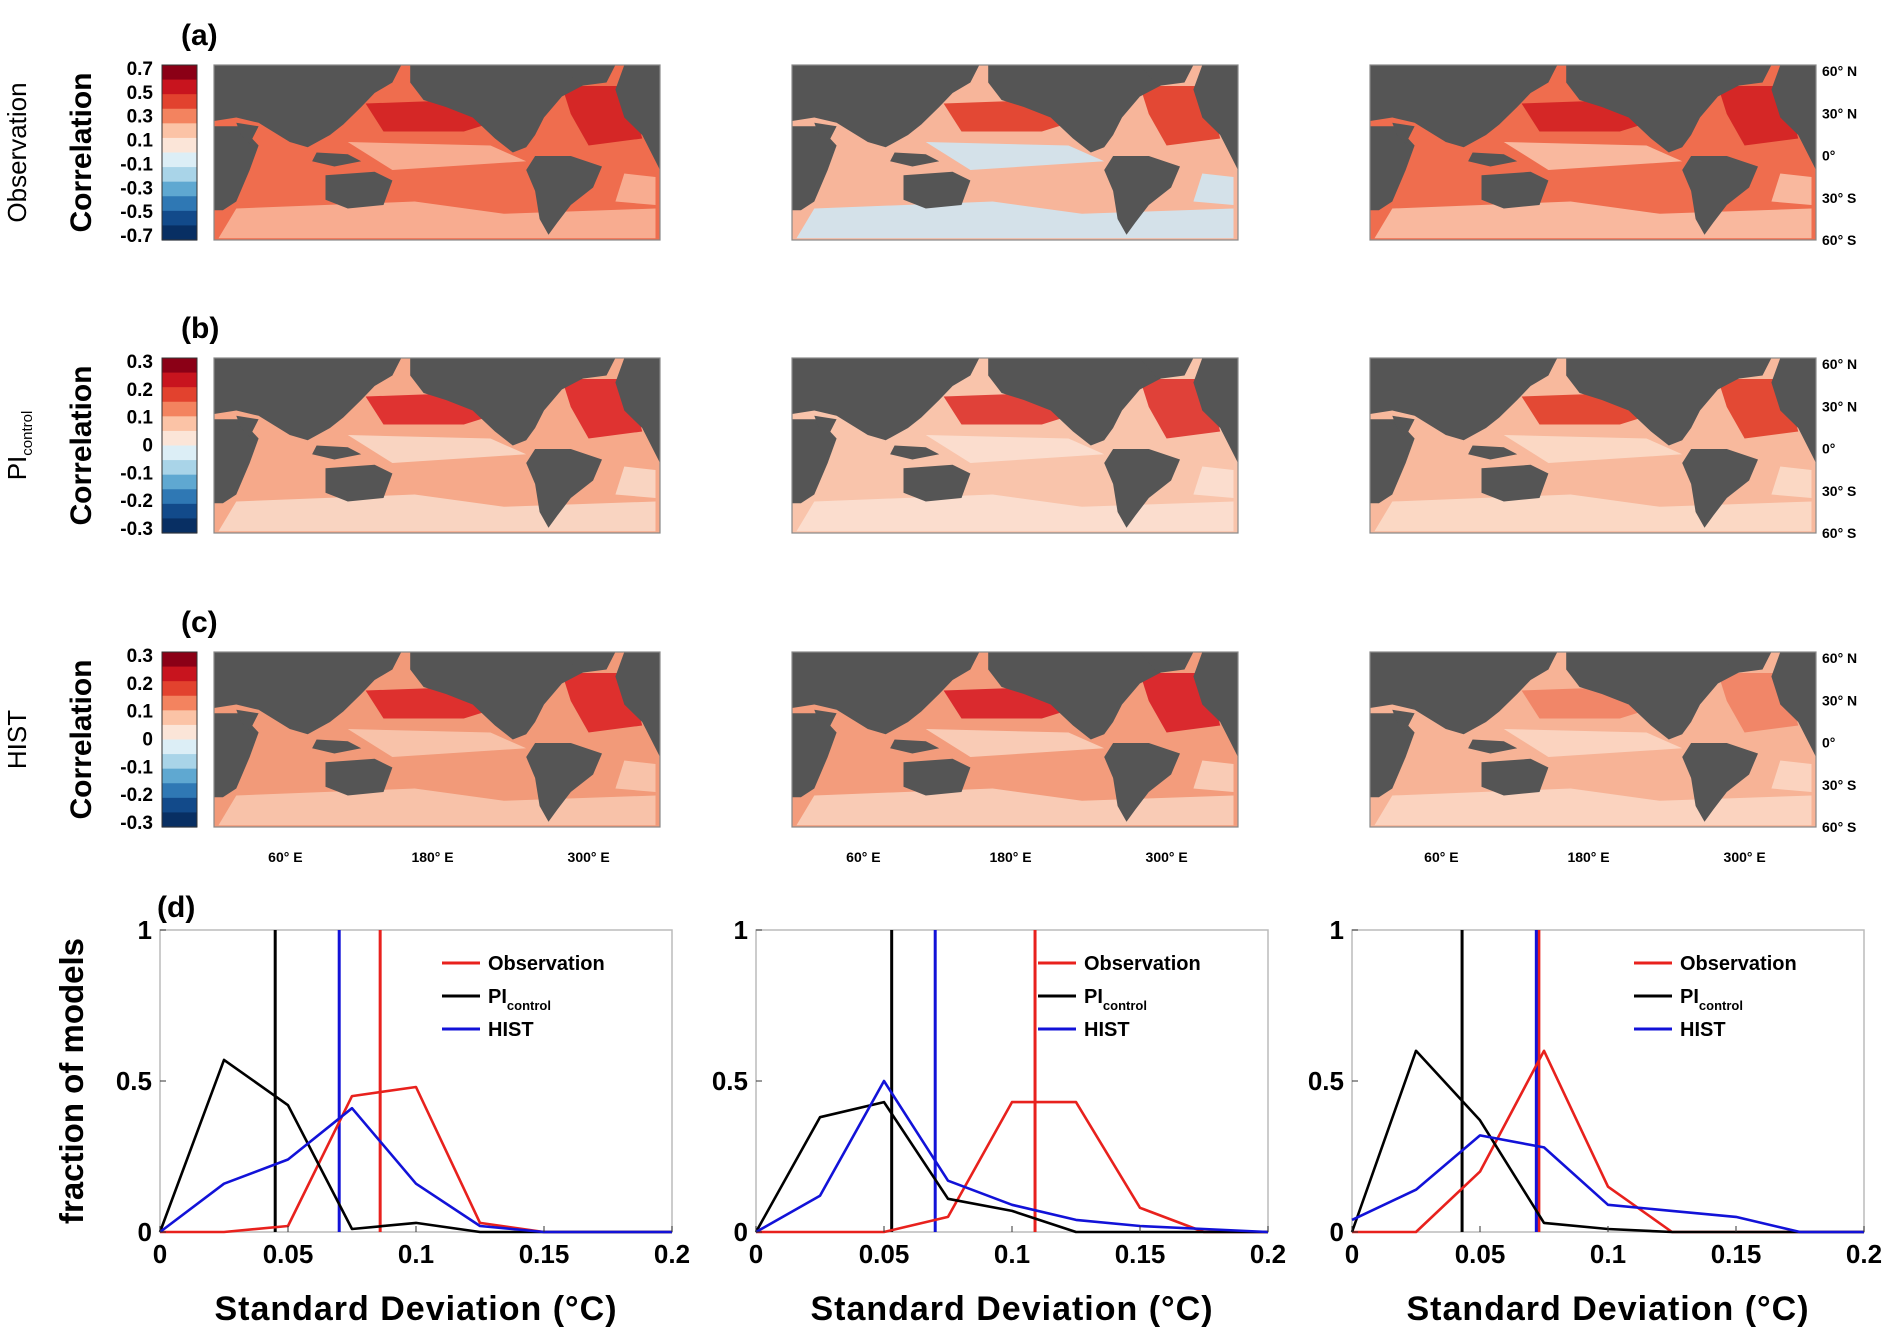 The height and width of the screenshot is (1329, 1893). I want to click on colorbar-title: Correlation, so click(81, 445).